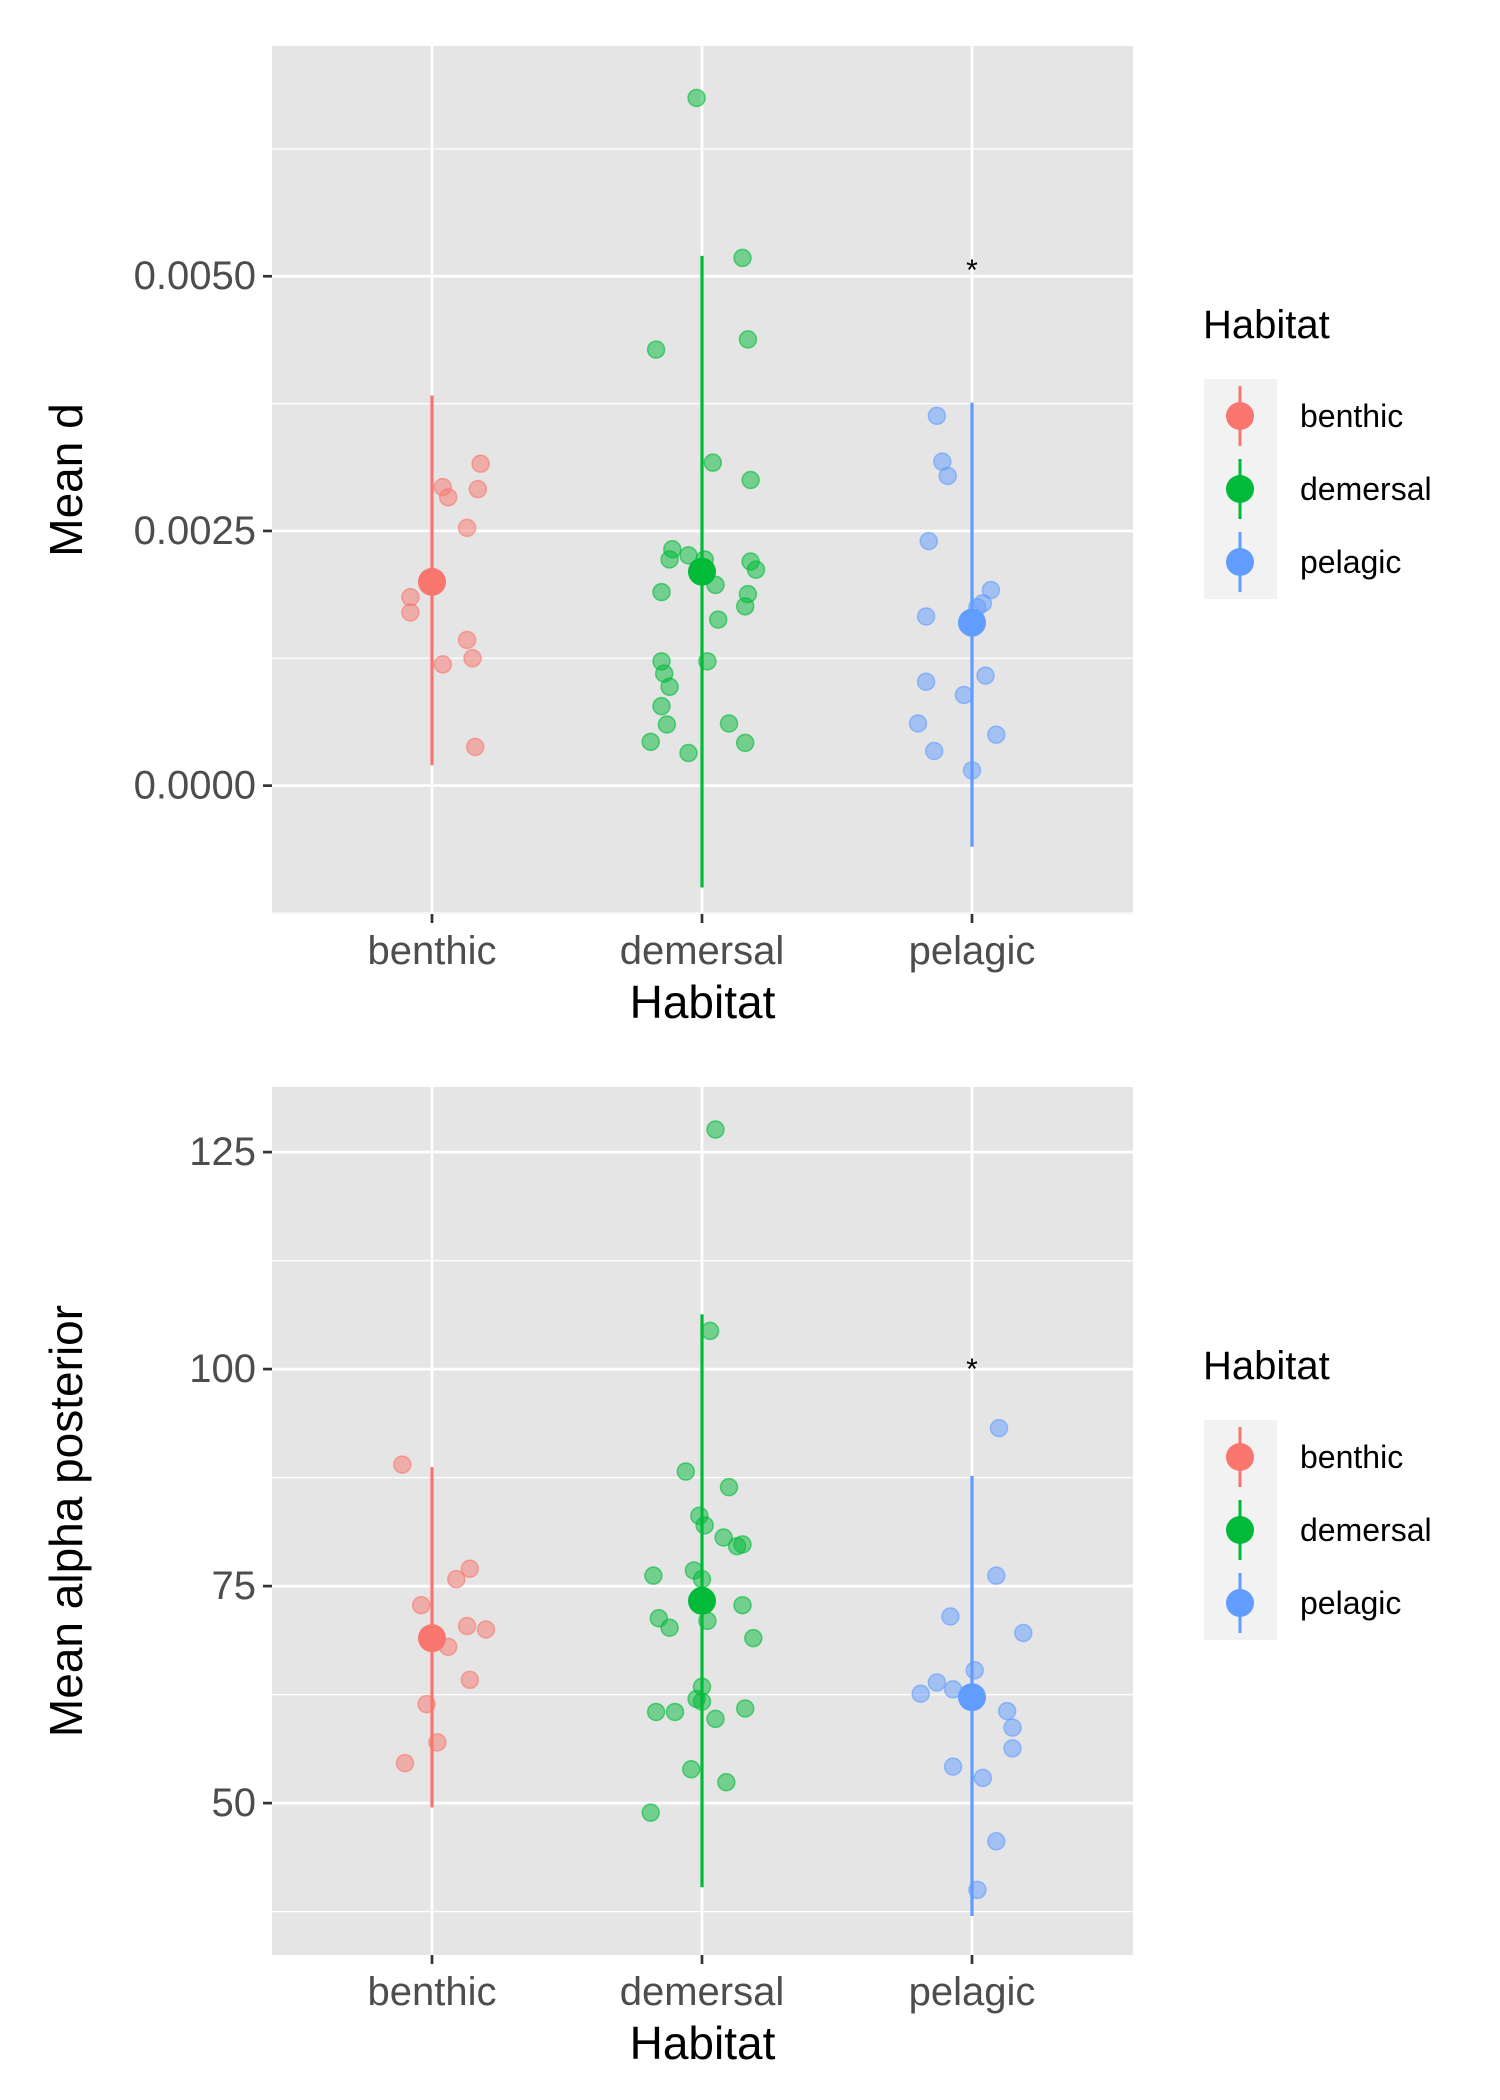  I want to click on y-tick-label: 100, so click(222, 1369).